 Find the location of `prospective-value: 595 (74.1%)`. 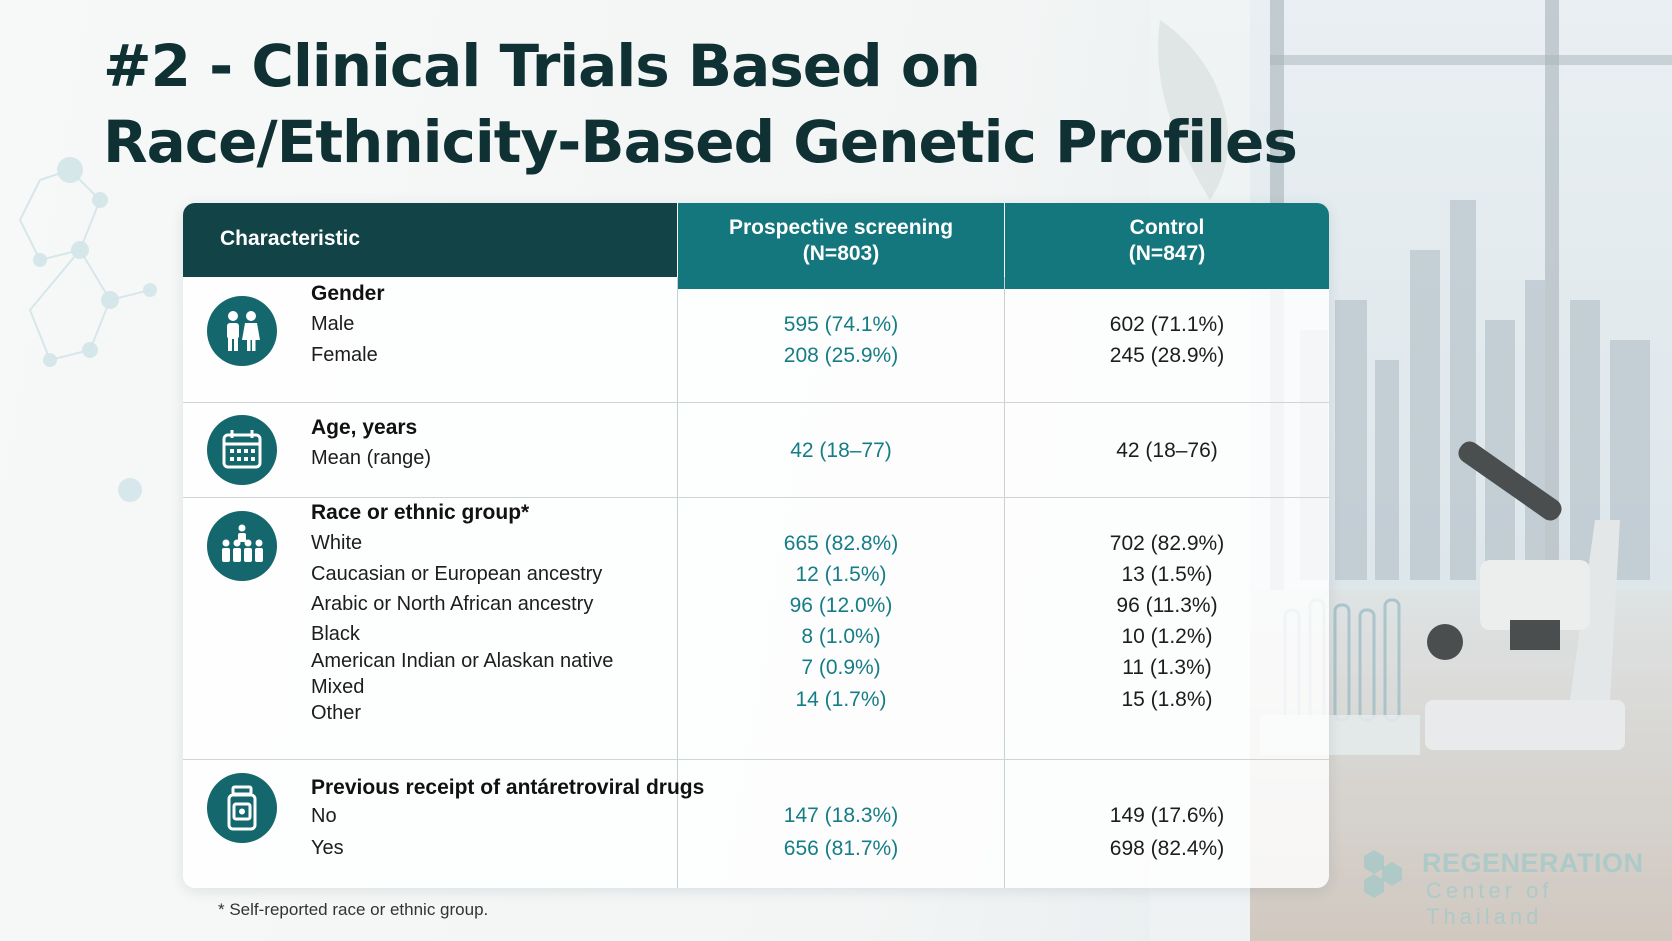

prospective-value: 595 (74.1%) is located at coordinates (841, 324).